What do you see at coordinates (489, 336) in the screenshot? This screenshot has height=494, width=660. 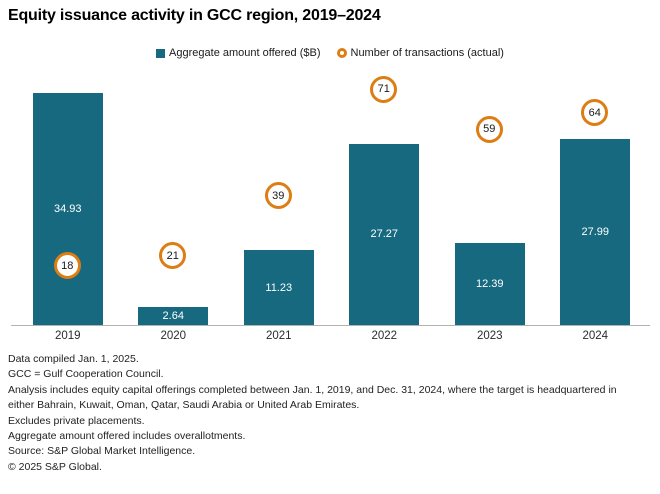 I see `x-axis-label: 2023` at bounding box center [489, 336].